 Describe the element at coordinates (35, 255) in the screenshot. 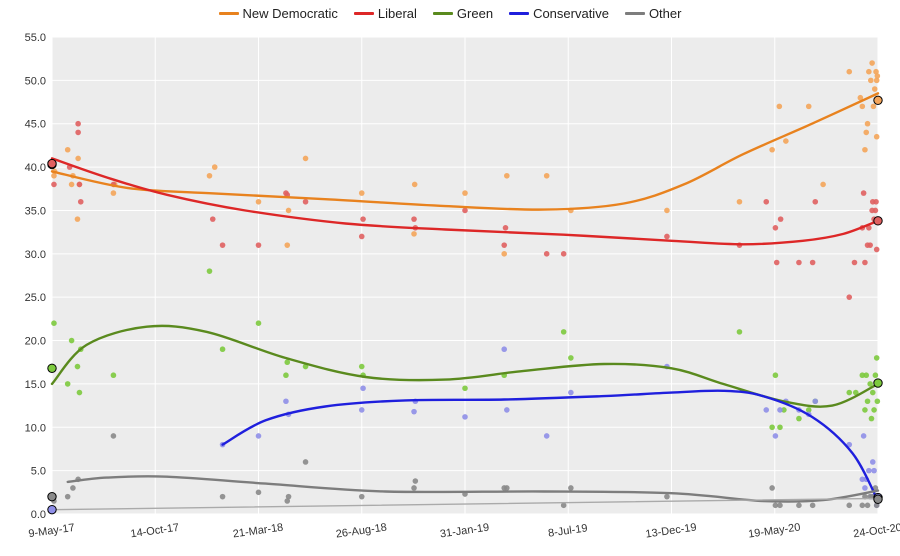

I see `y-tick-label: 30.0` at that location.